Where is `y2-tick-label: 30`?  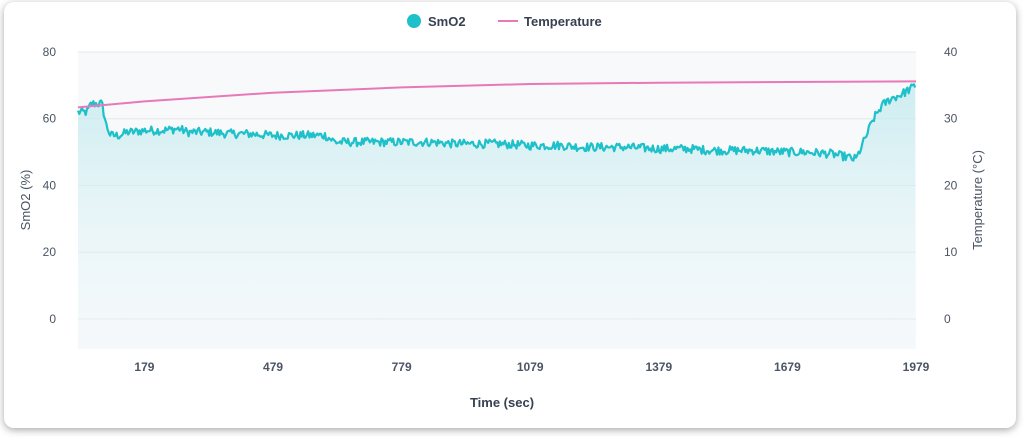 y2-tick-label: 30 is located at coordinates (951, 119).